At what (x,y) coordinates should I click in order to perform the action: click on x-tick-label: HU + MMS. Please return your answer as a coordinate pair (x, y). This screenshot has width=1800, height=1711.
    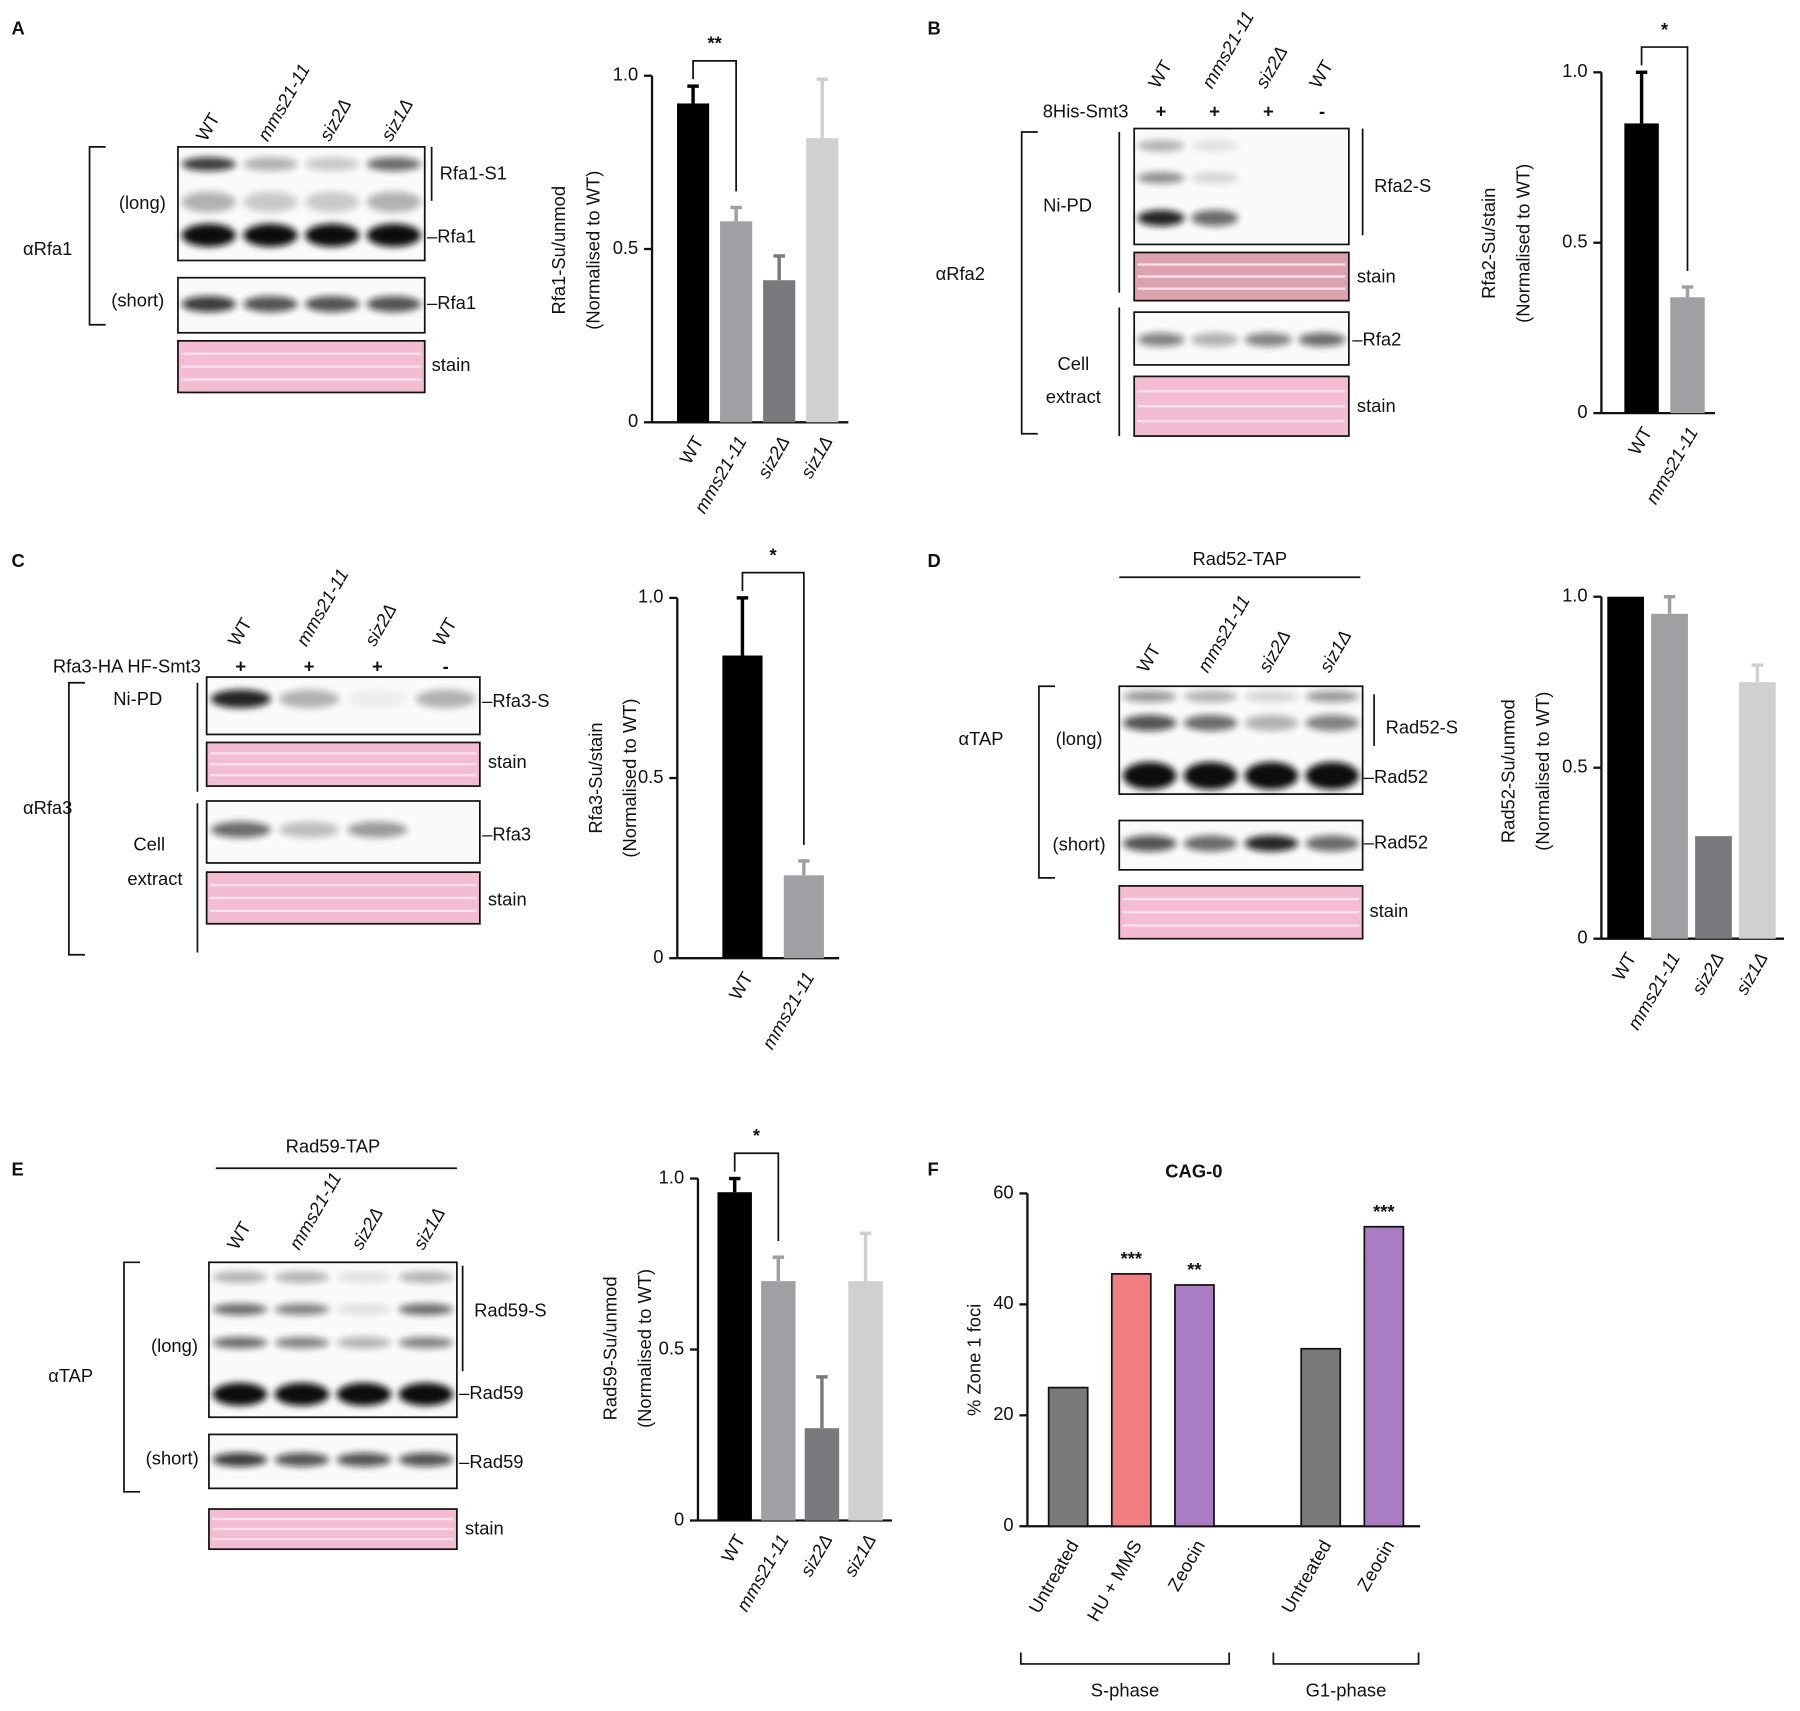
    Looking at the image, I should click on (1114, 1580).